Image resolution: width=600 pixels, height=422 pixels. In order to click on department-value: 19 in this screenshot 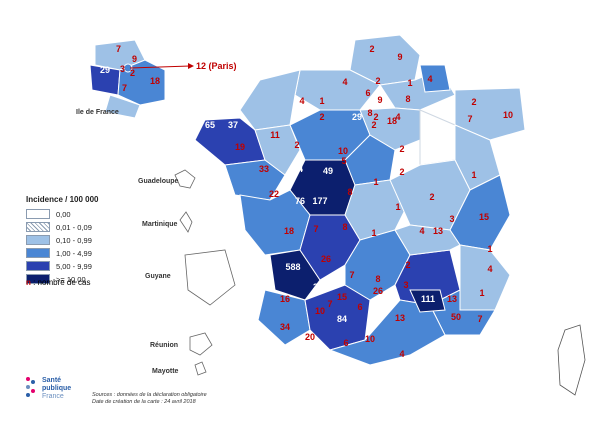, I will do `click(240, 147)`.